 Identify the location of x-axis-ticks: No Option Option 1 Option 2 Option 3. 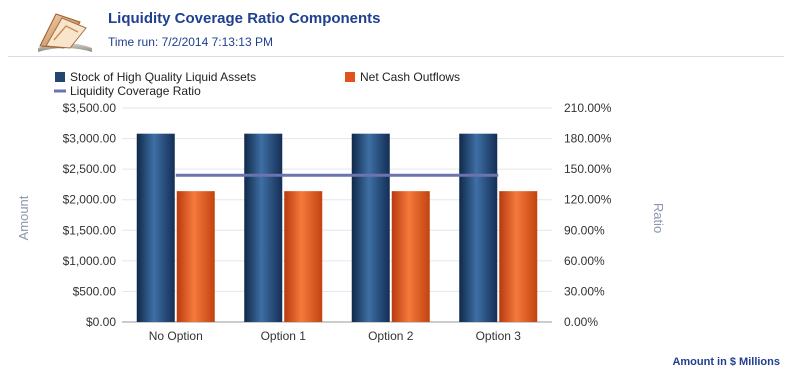
(335, 336).